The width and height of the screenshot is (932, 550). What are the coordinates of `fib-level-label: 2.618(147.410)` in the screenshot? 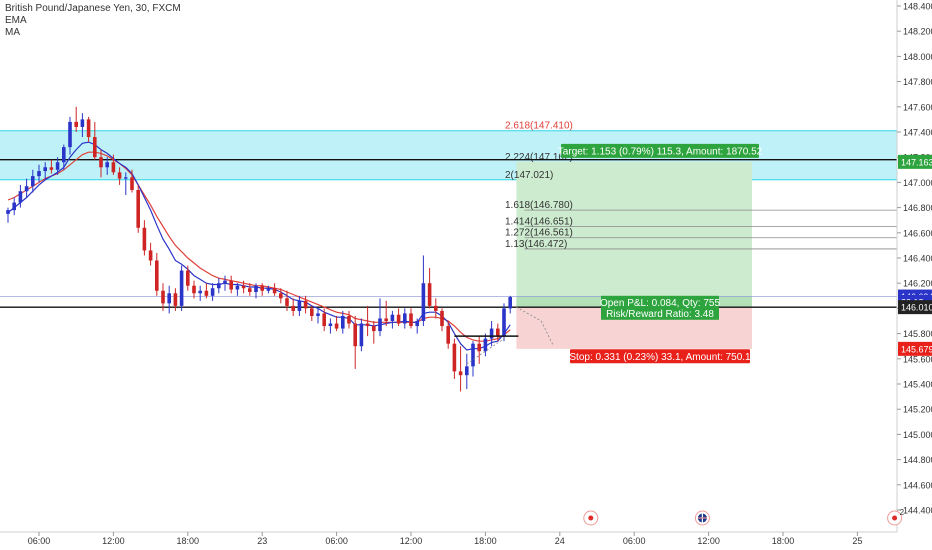 It's located at (539, 126).